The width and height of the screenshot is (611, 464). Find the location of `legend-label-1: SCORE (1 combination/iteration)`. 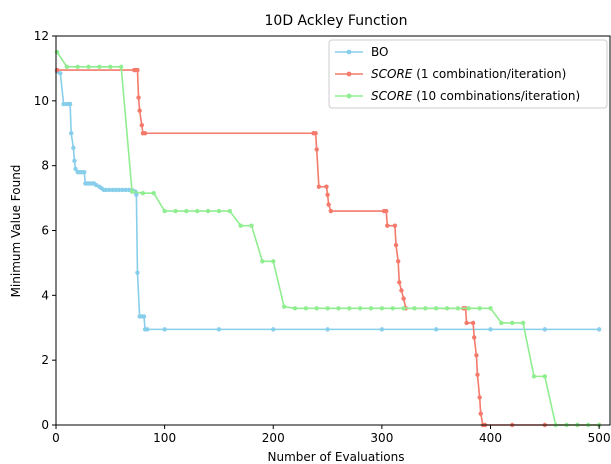

legend-label-1: SCORE (1 combination/iteration) is located at coordinates (468, 74).